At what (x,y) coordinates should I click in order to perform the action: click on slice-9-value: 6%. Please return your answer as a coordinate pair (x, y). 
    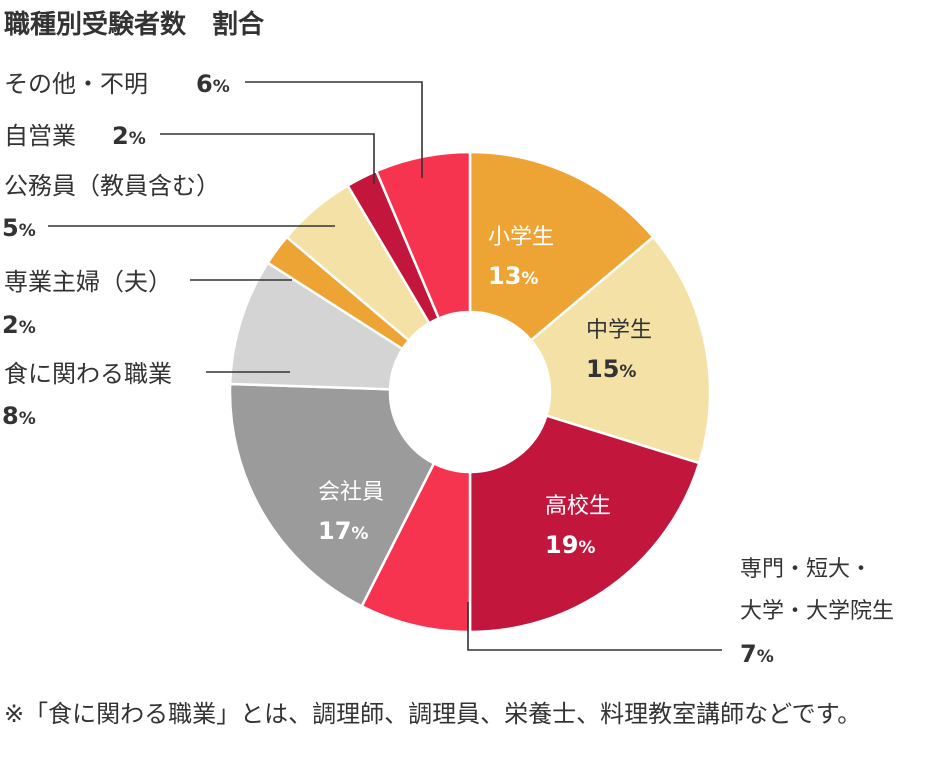
    Looking at the image, I should click on (213, 84).